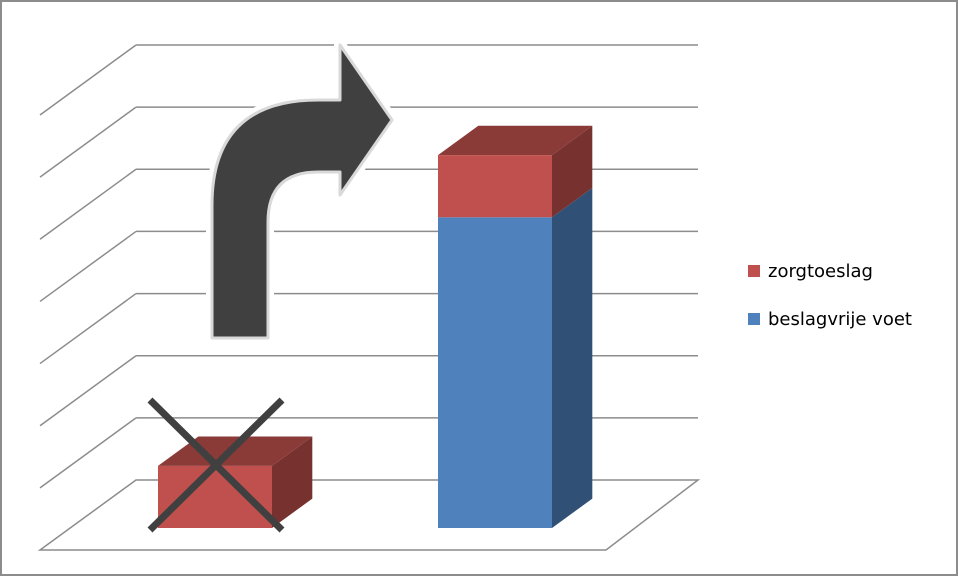 The image size is (958, 576). What do you see at coordinates (495, 373) in the screenshot?
I see `bar-beslagvrije-voet-cat2` at bounding box center [495, 373].